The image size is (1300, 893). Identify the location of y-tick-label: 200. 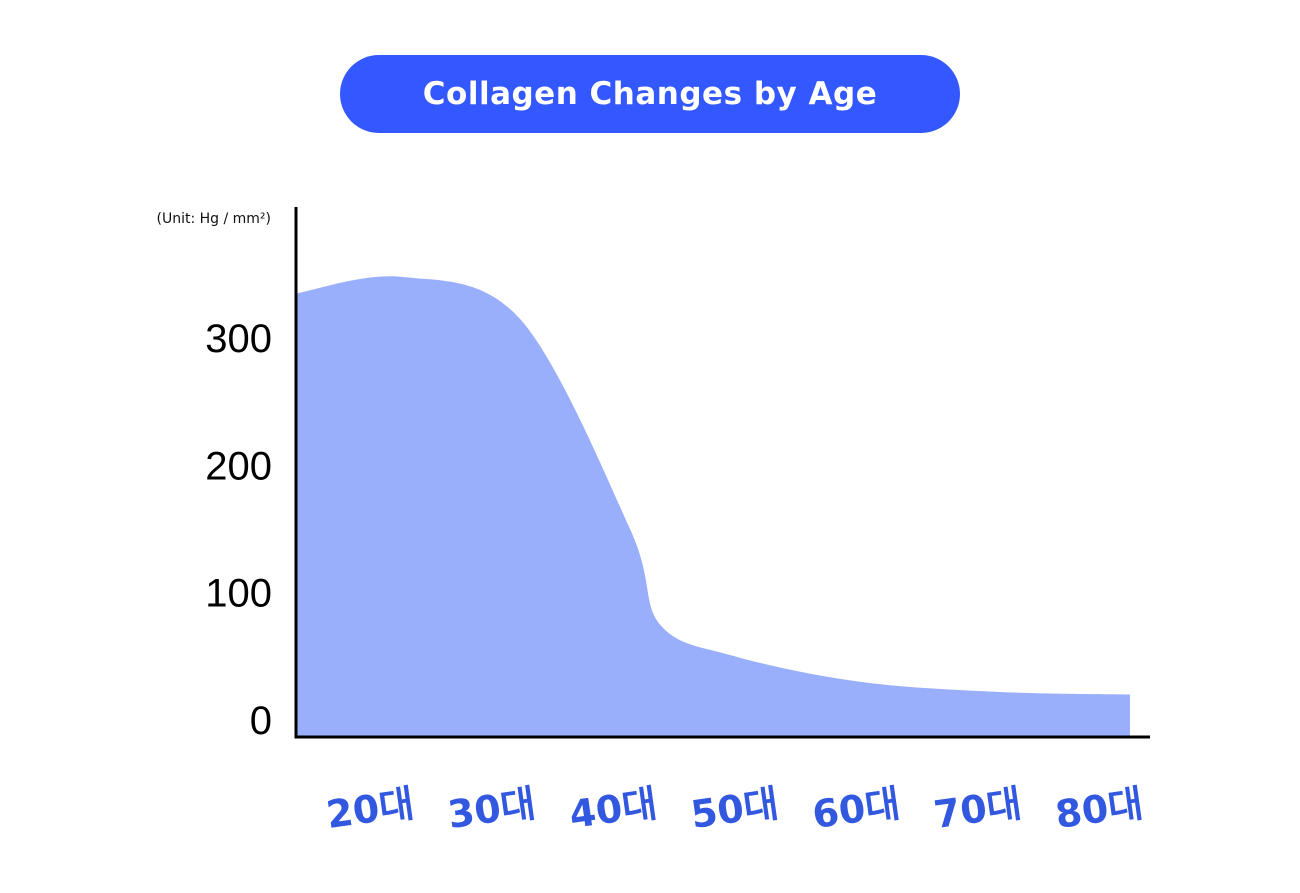
(238, 466).